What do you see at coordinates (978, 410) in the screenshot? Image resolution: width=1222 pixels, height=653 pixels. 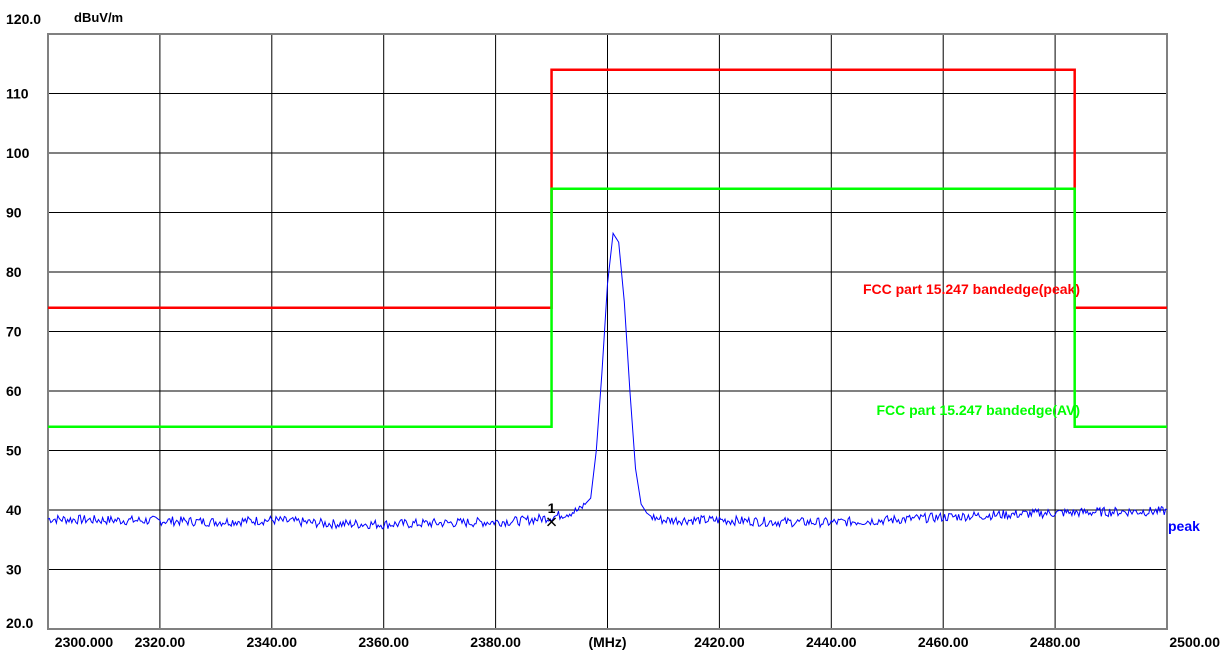 I see `av-limit-label: FCC part 15.247 bandedge(AV)` at bounding box center [978, 410].